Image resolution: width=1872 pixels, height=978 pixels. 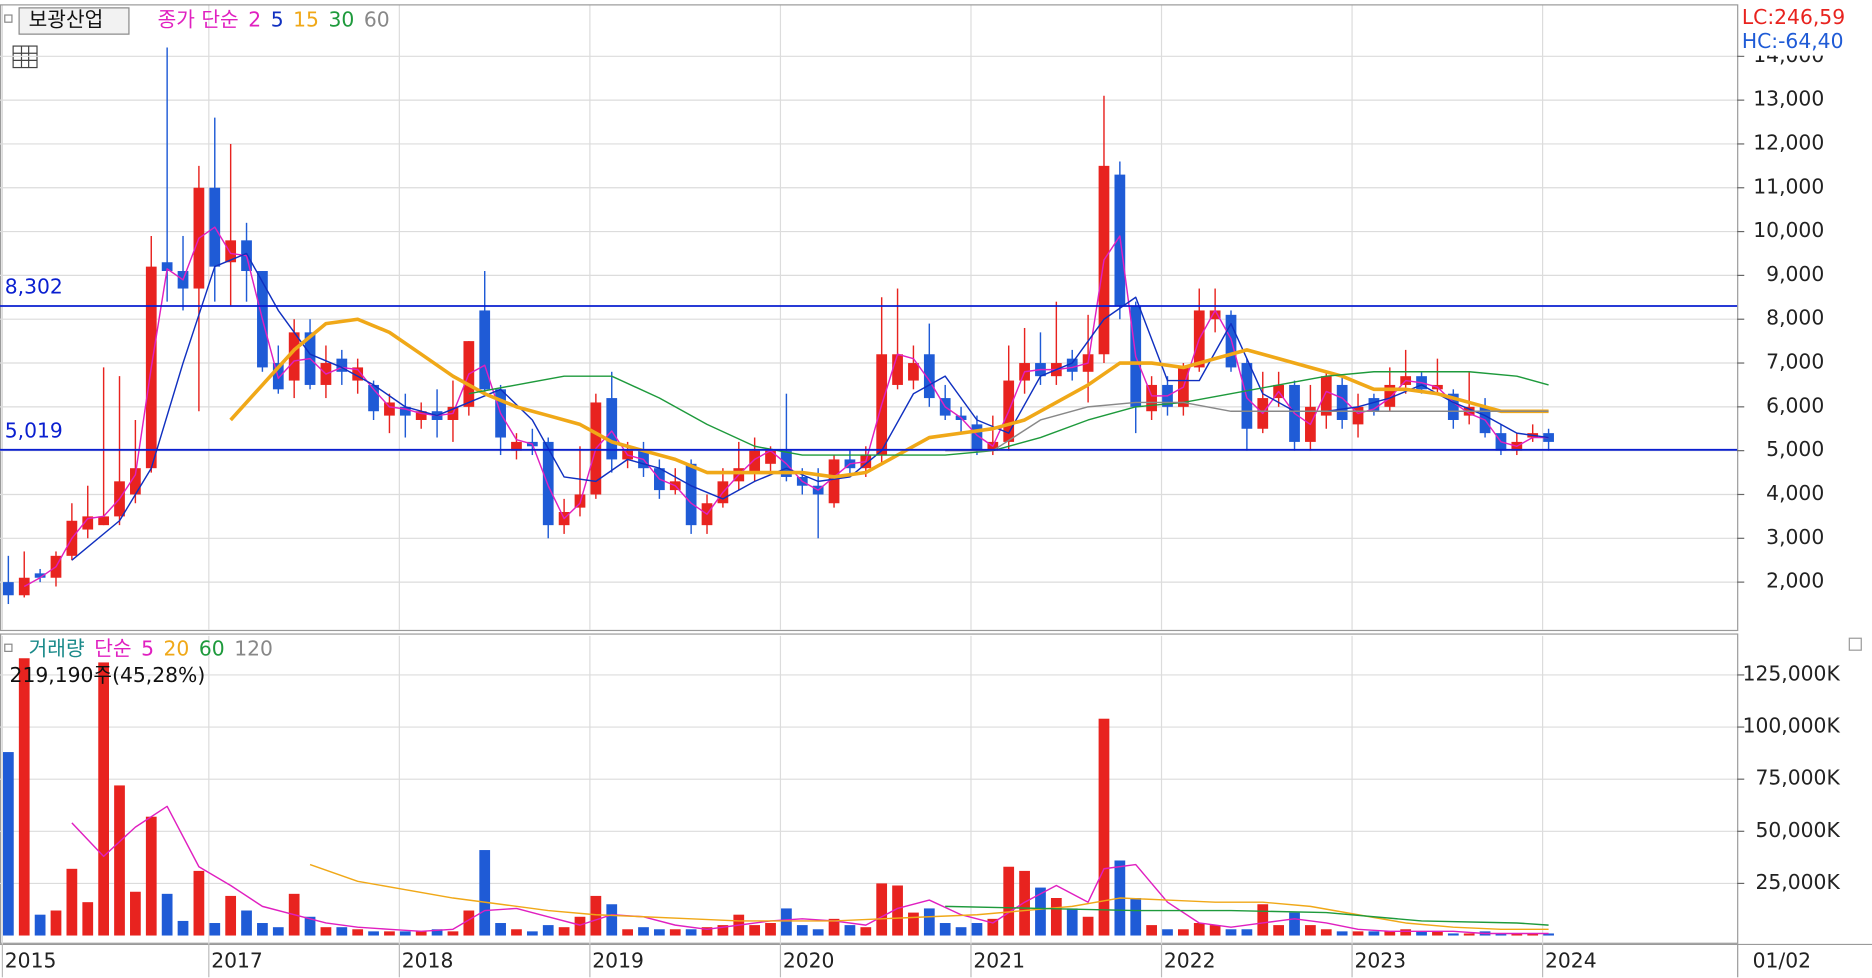 What do you see at coordinates (34, 430) in the screenshot?
I see `reference-label: 5,019` at bounding box center [34, 430].